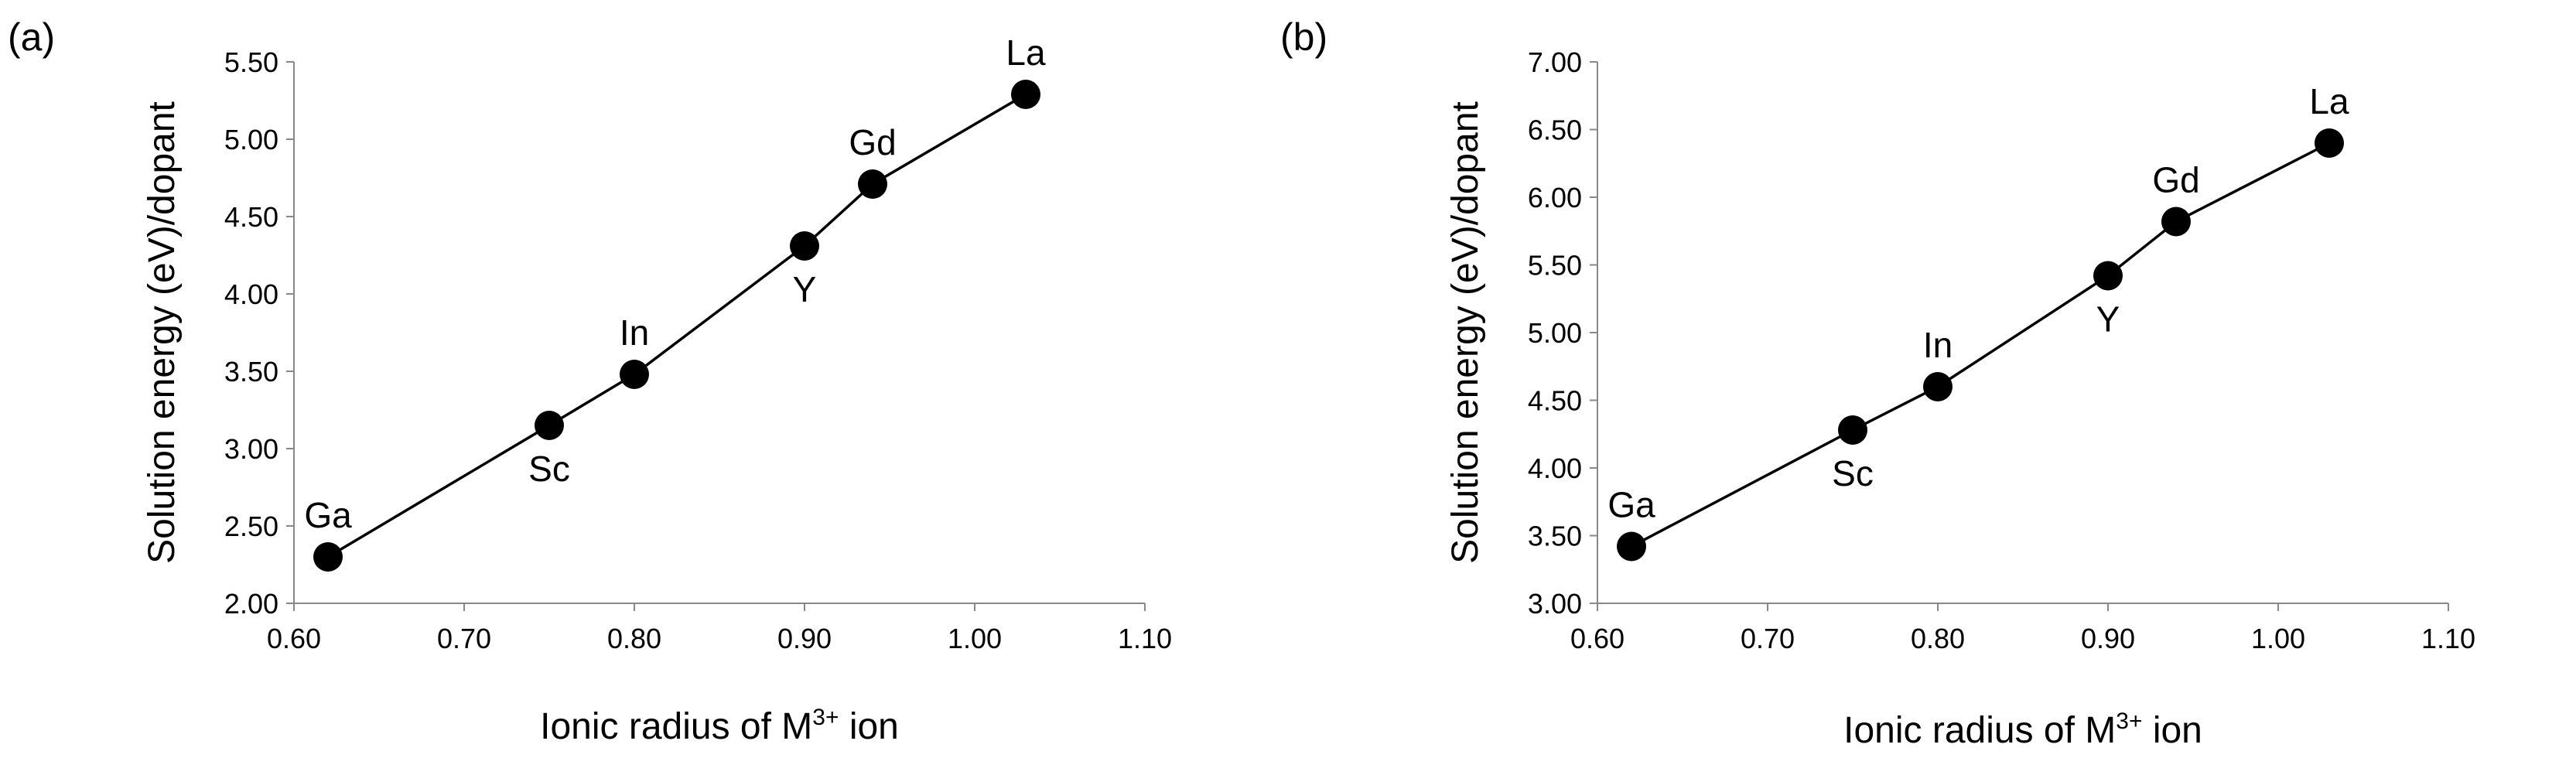  Describe the element at coordinates (1303, 37) in the screenshot. I see `panel-label: (b)` at that location.